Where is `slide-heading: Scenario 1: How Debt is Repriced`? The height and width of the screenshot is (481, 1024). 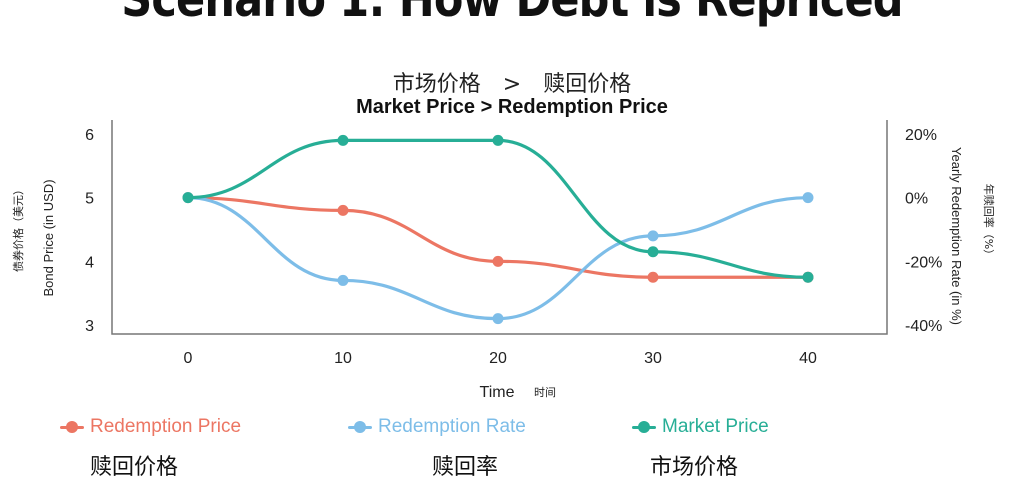 slide-heading: Scenario 1: How Debt is Repriced is located at coordinates (512, 14).